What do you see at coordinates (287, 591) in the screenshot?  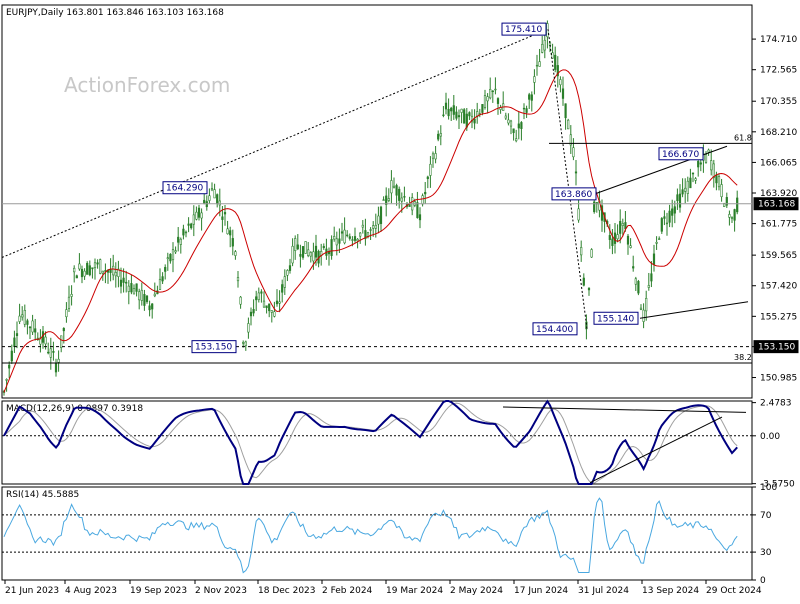 I see `x-tick-label: 18 Dec 2023` at bounding box center [287, 591].